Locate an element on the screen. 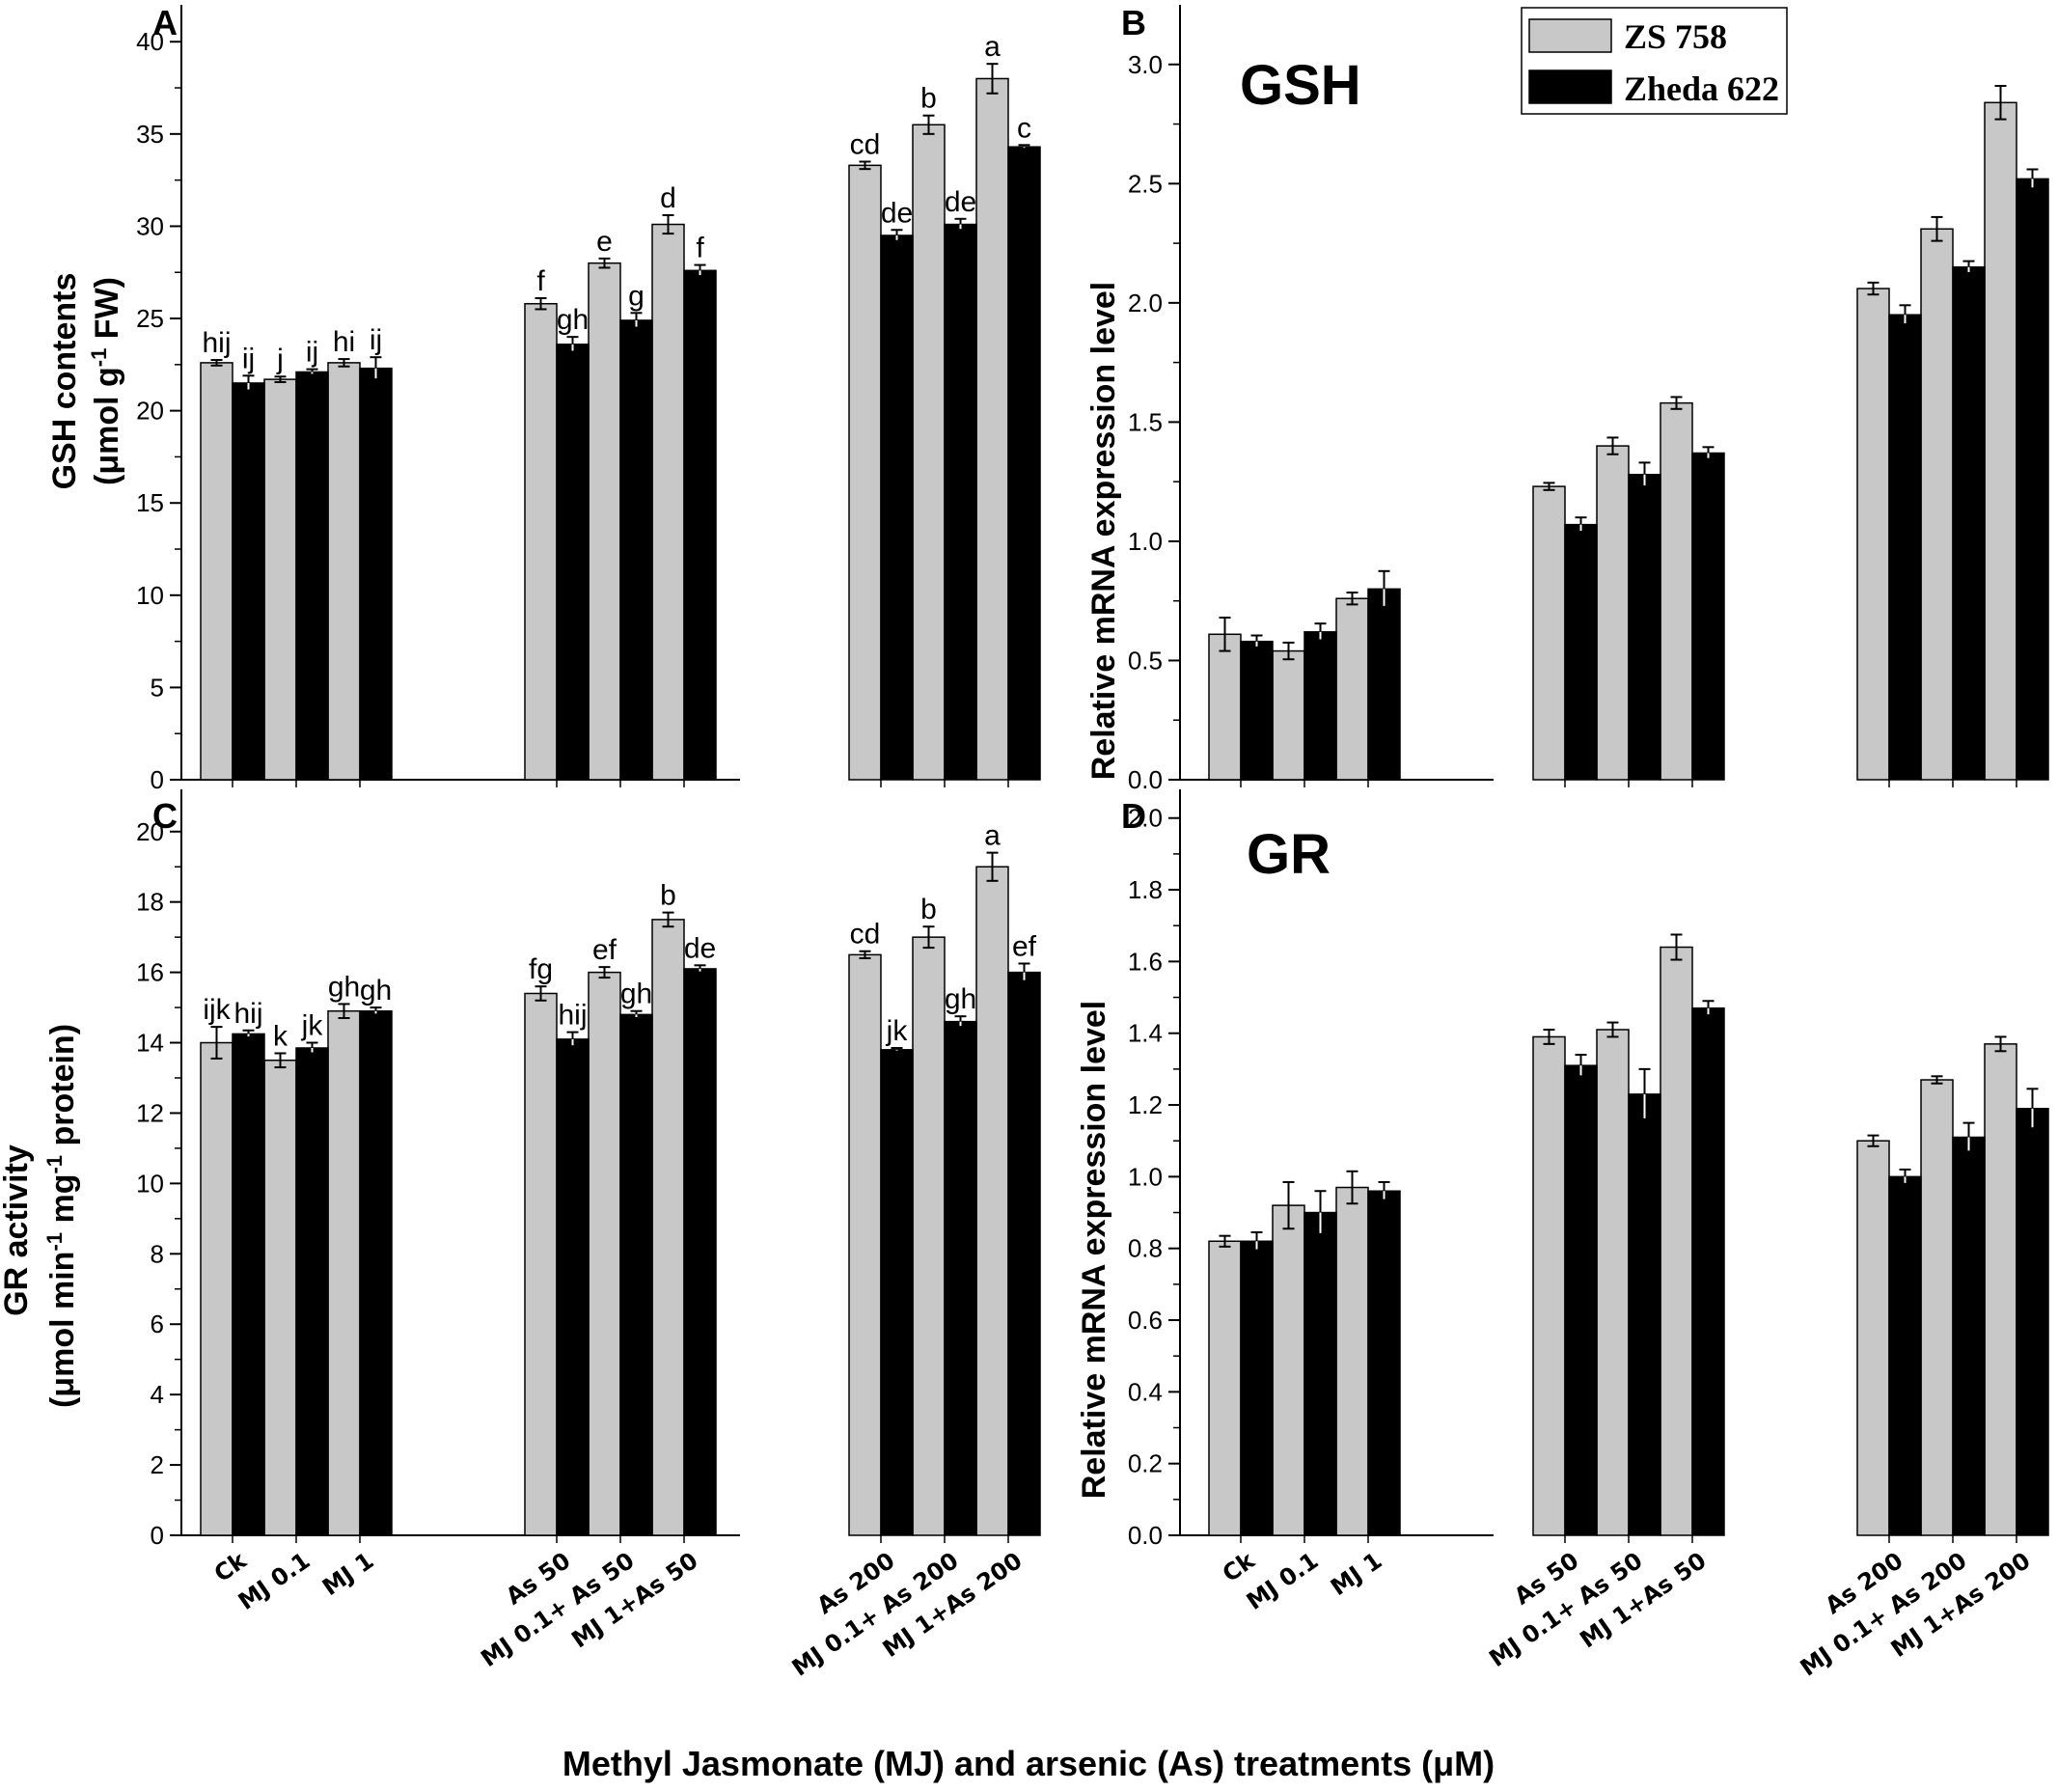  panel-a-sig-letter: de is located at coordinates (897, 213).